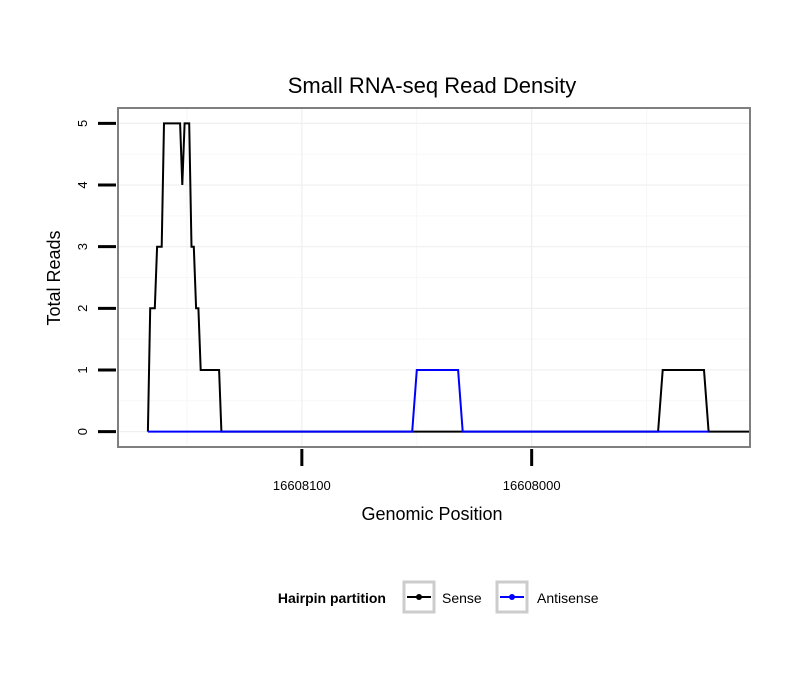  I want to click on legend-key-dot-sense, so click(419, 597).